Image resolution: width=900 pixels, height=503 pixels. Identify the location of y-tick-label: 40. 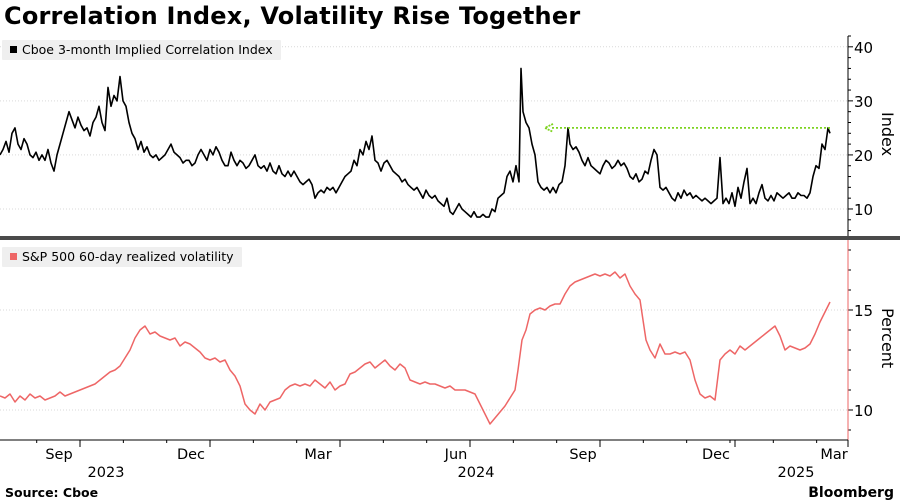
(863, 48).